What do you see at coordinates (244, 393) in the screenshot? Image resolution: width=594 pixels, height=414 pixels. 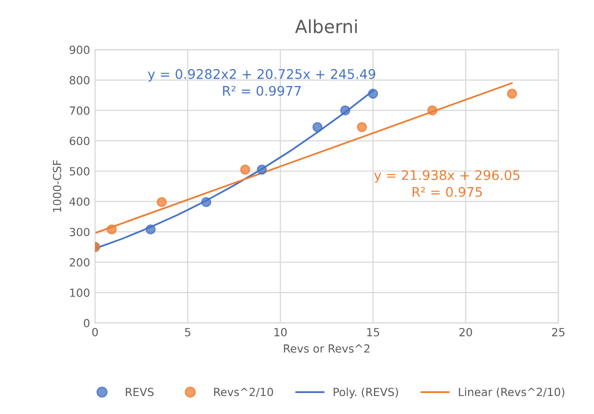 I see `legend-label: Revs^2/10` at bounding box center [244, 393].